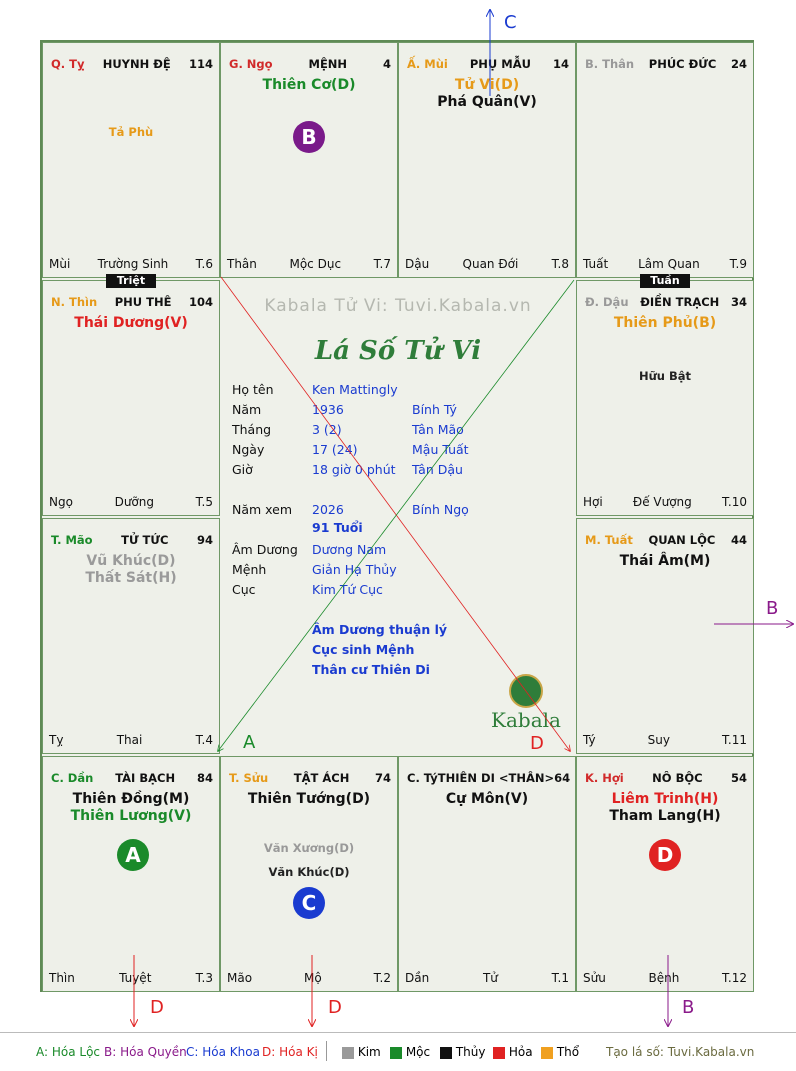 Image resolution: width=796 pixels, height=1071 pixels. Describe the element at coordinates (371, 669) in the screenshot. I see `center-note: Thân cư Thiên Di` at that location.